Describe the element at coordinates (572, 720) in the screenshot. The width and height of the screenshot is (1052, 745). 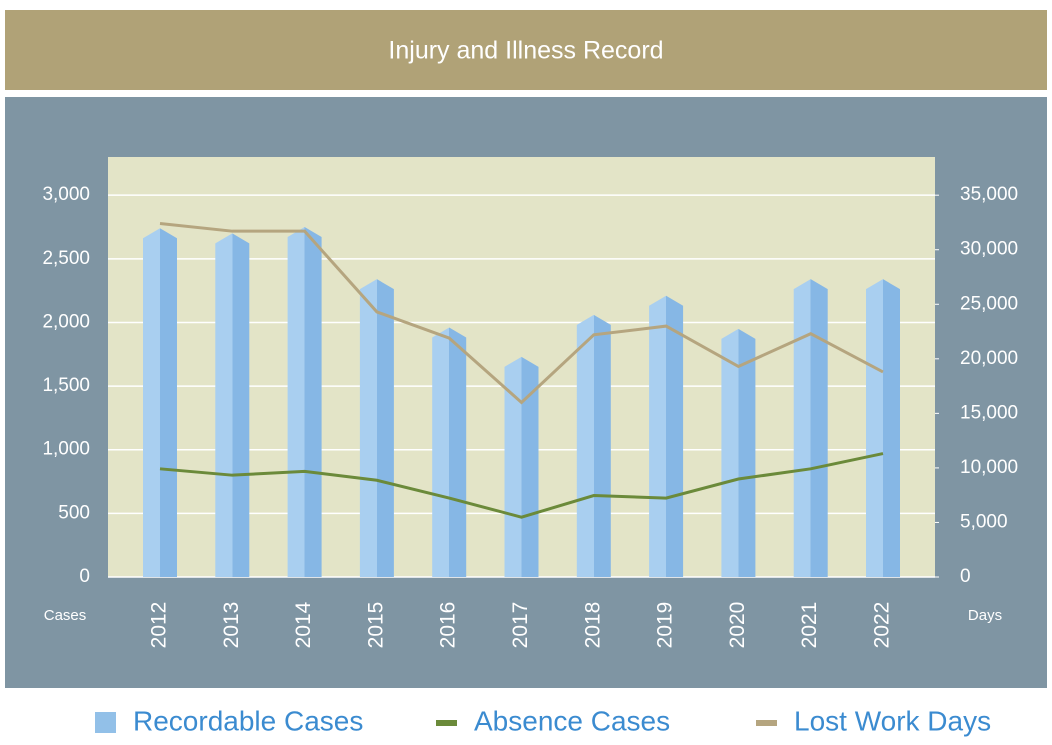
I see `legend-label: Absence Cases` at that location.